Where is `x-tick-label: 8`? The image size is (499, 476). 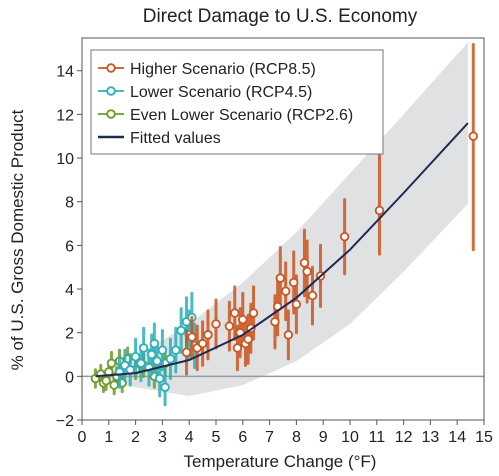 x-tick-label: 8 is located at coordinates (296, 437).